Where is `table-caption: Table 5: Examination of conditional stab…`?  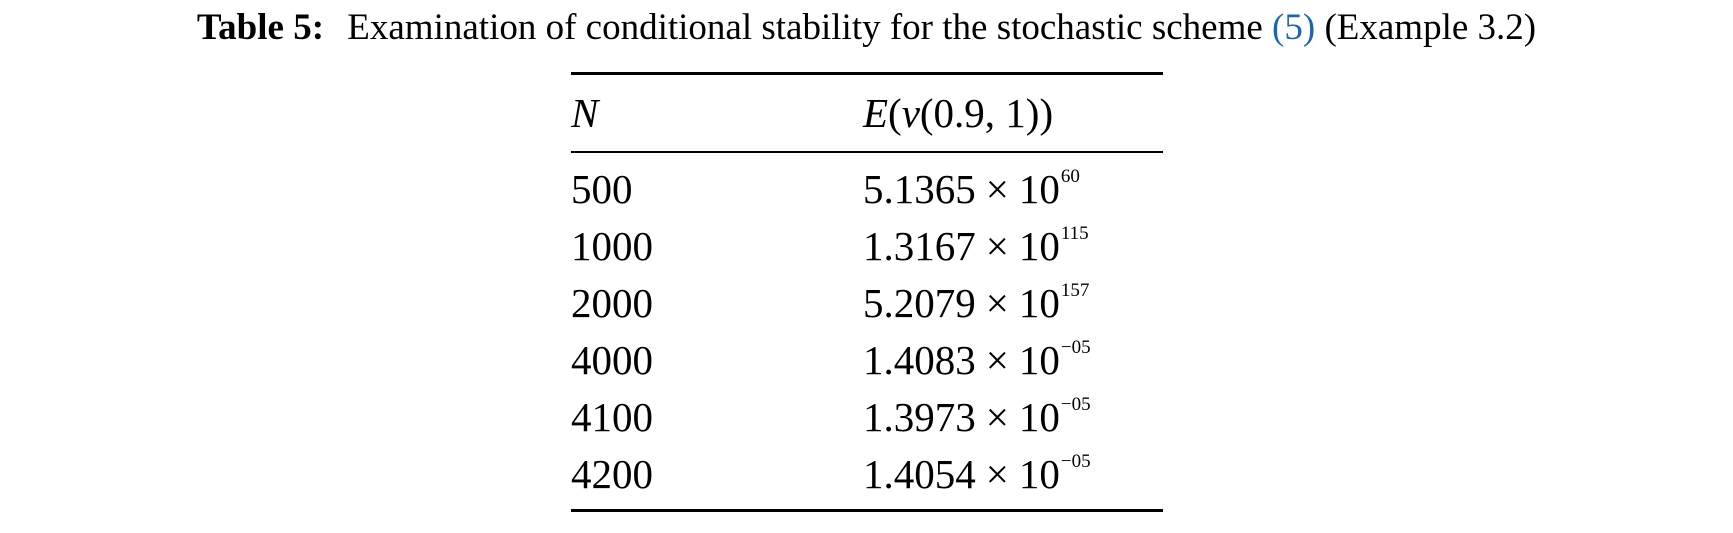 table-caption: Table 5: Examination of conditional stab… is located at coordinates (866, 32).